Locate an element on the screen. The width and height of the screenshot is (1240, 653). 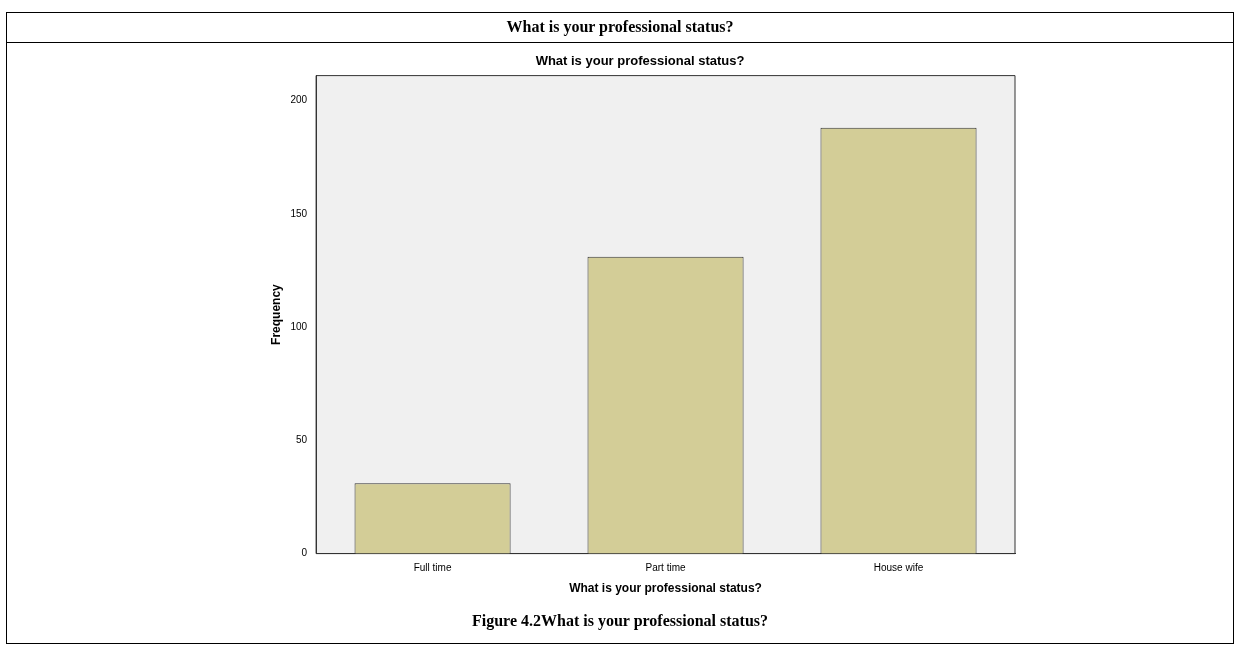
x-axis-title: What is your professional status? is located at coordinates (665, 588).